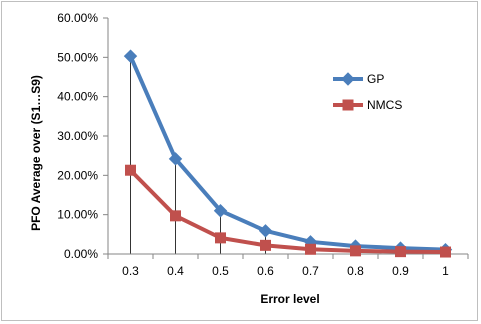 This screenshot has width=481, height=324. I want to click on x-tick-label: 0.6, so click(265, 271).